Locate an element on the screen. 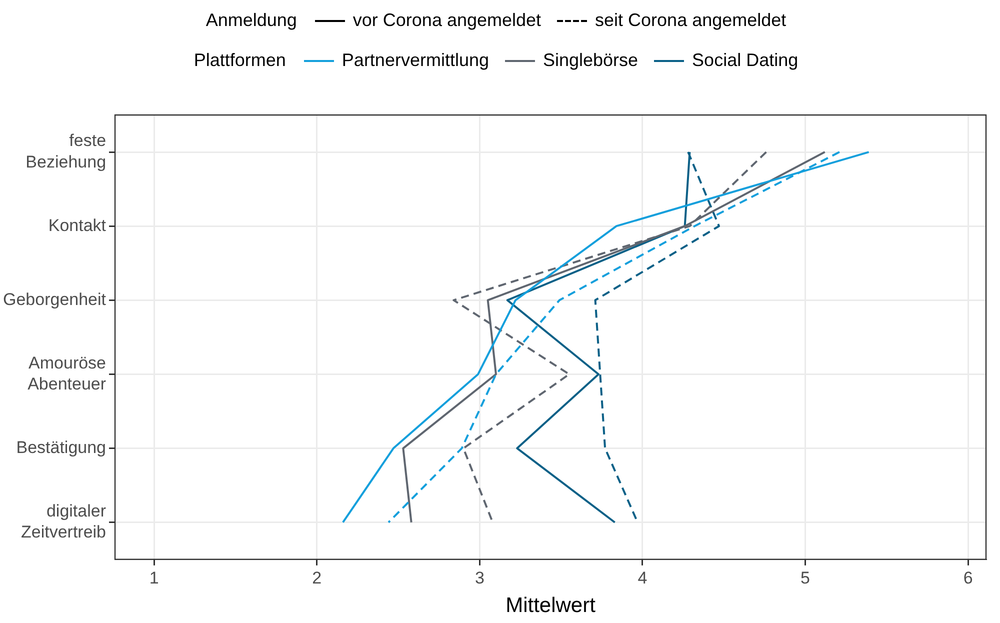 The width and height of the screenshot is (1000, 623). text: seit Corona angemeldet is located at coordinates (690, 20).